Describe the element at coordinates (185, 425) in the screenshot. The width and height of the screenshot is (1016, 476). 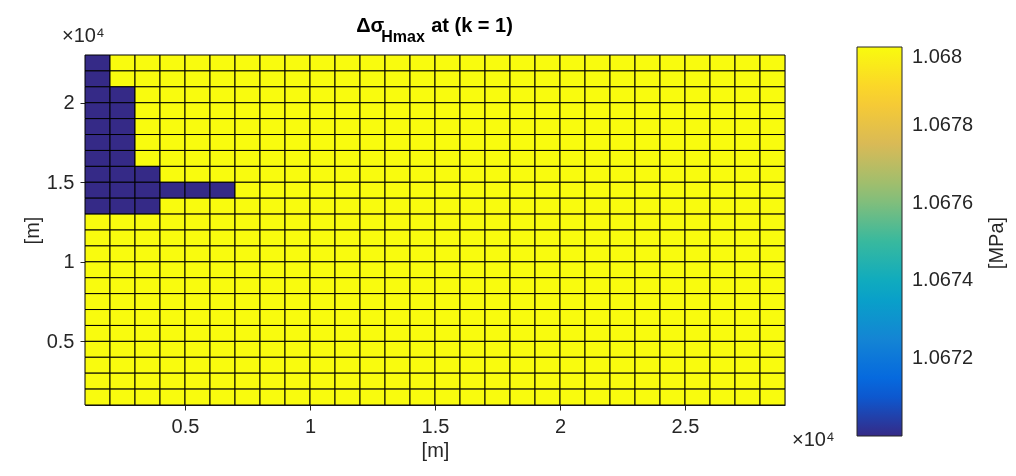
I see `x-tick-label: 0.5` at that location.